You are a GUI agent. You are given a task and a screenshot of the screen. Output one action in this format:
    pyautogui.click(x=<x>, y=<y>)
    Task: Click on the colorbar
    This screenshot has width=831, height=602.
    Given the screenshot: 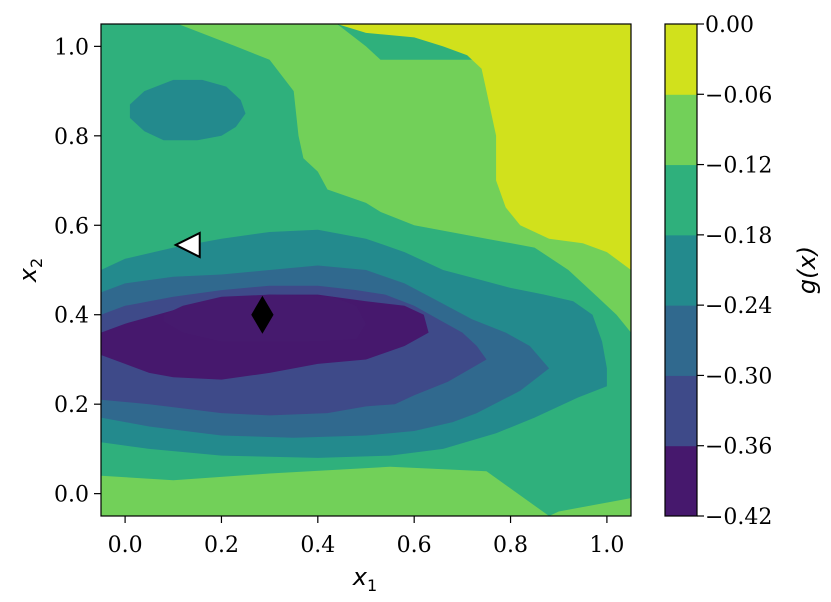 What is the action you would take?
    pyautogui.click(x=681, y=270)
    